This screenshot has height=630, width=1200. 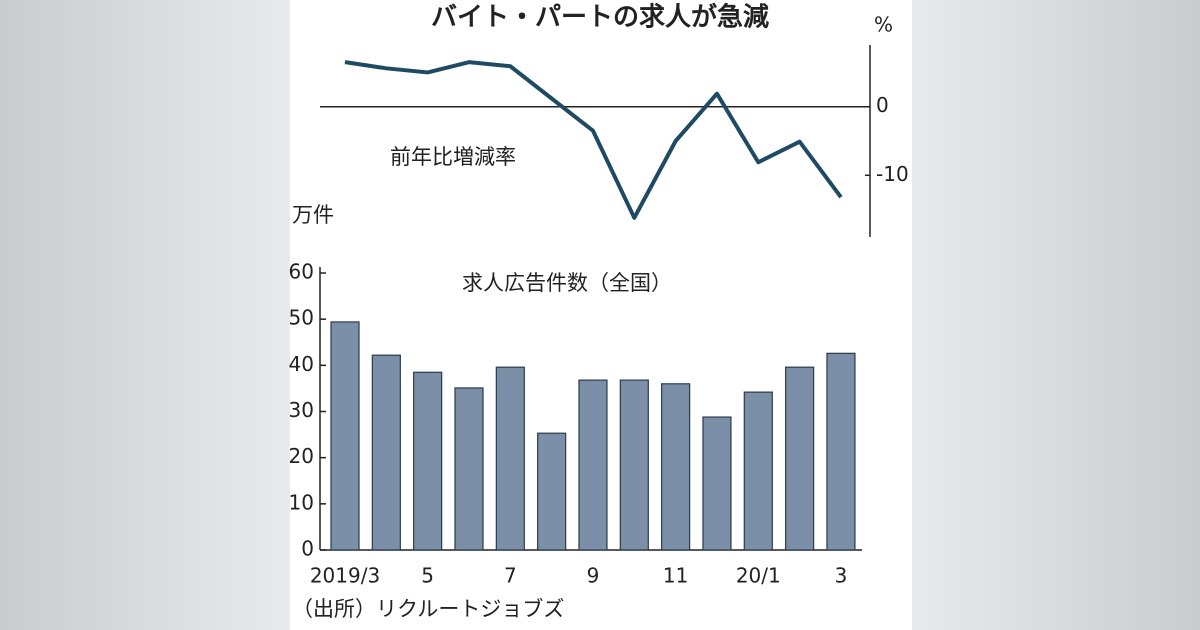 What do you see at coordinates (301, 502) in the screenshot?
I see `y-tick-label: 10` at bounding box center [301, 502].